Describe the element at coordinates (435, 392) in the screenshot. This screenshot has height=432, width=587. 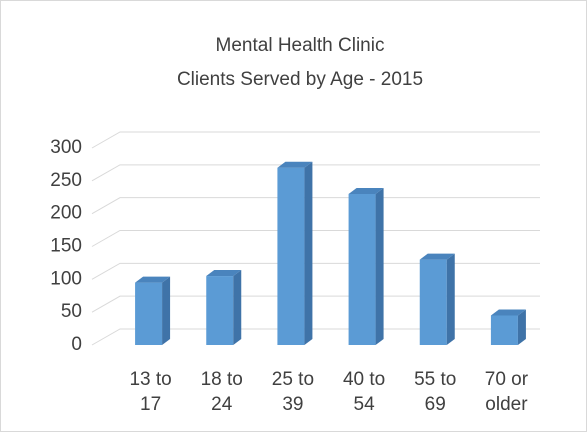
I see `x-tick-label: 55 to 69` at that location.